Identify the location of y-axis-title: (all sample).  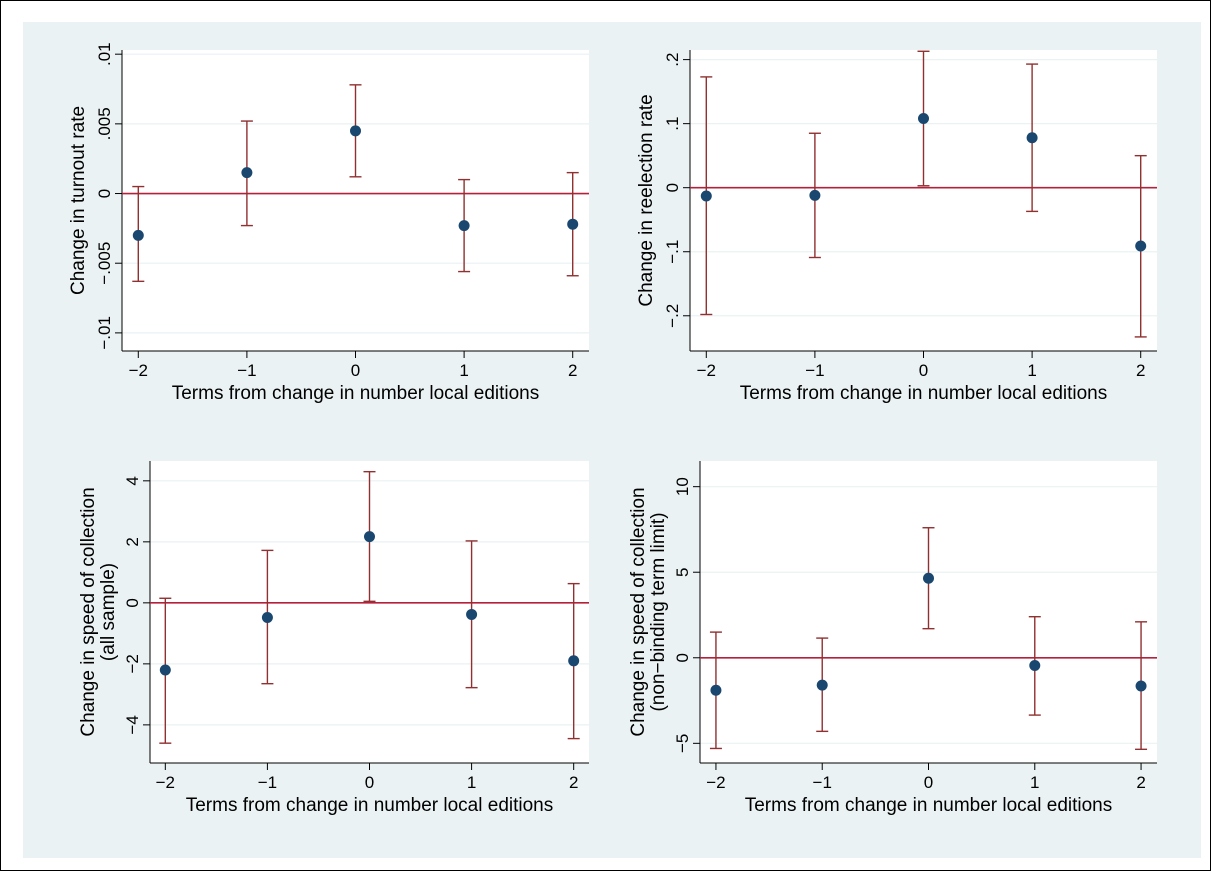
(108, 612).